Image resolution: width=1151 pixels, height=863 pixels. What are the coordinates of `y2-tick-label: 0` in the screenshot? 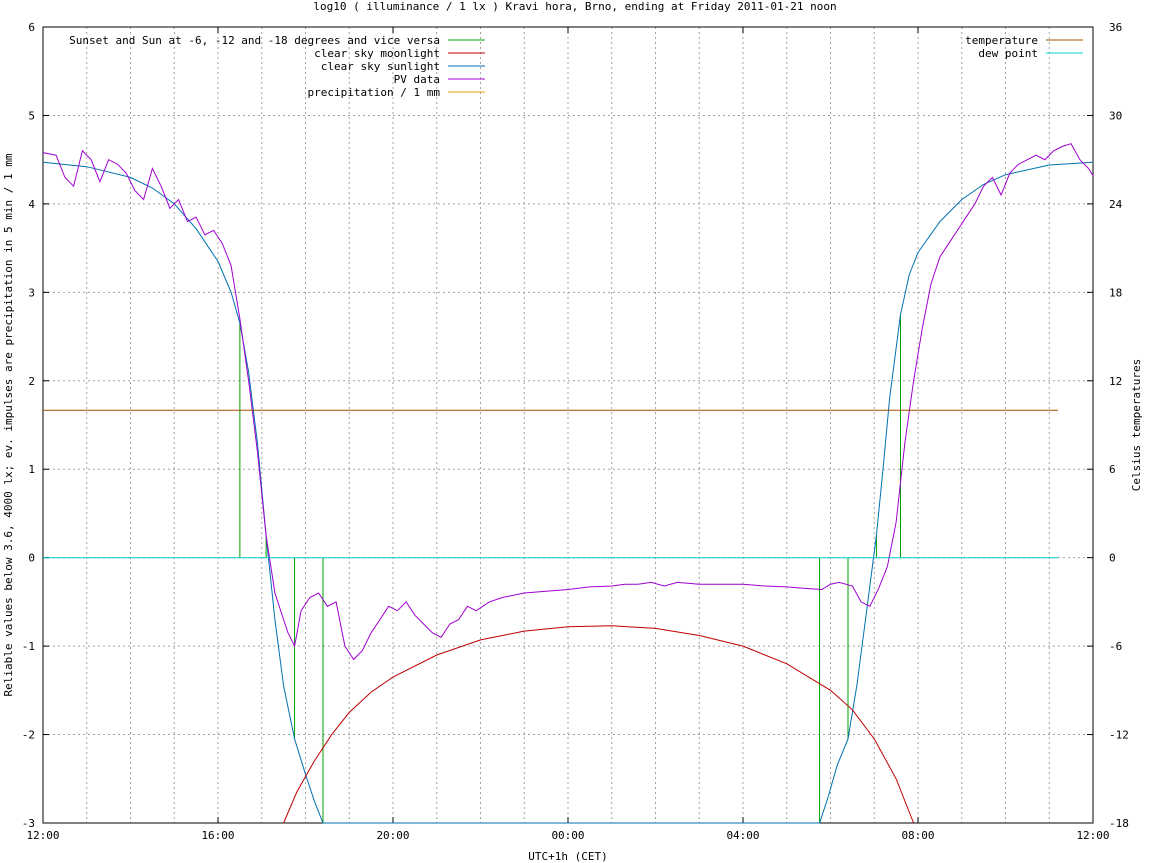 It's located at (1112, 558).